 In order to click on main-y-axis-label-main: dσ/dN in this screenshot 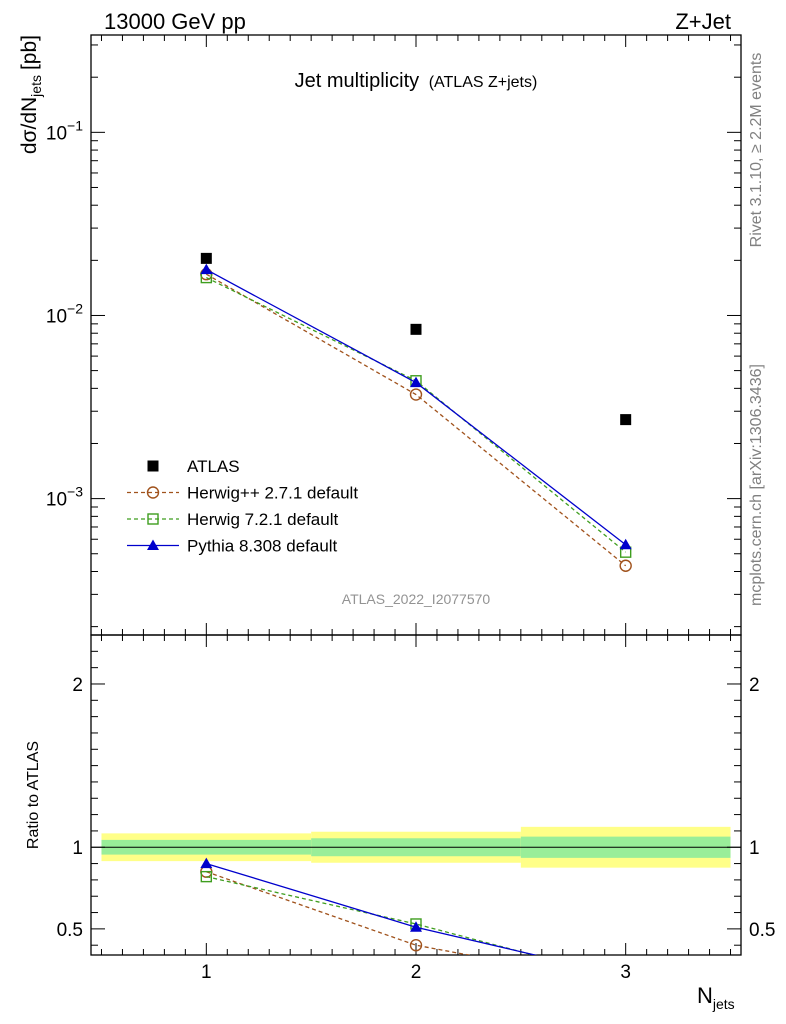, I will do `click(29, 125)`.